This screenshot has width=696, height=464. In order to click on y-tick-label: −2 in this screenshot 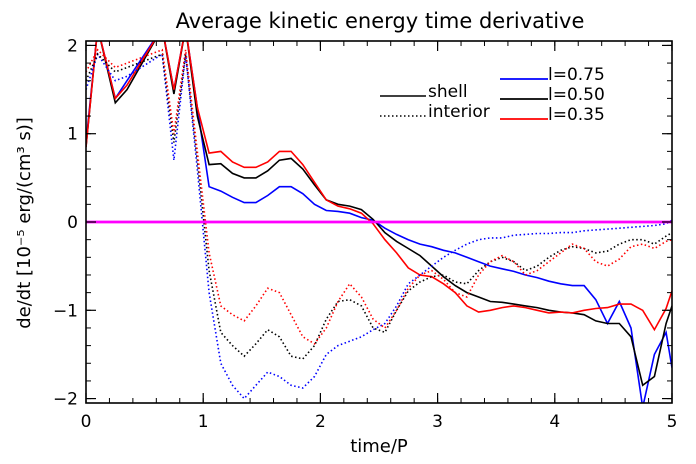, I will do `click(65, 400)`.